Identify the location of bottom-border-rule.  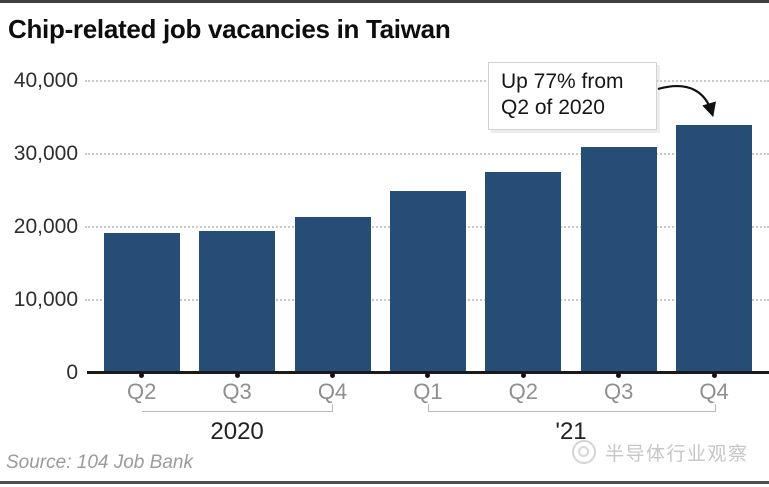
(384, 482).